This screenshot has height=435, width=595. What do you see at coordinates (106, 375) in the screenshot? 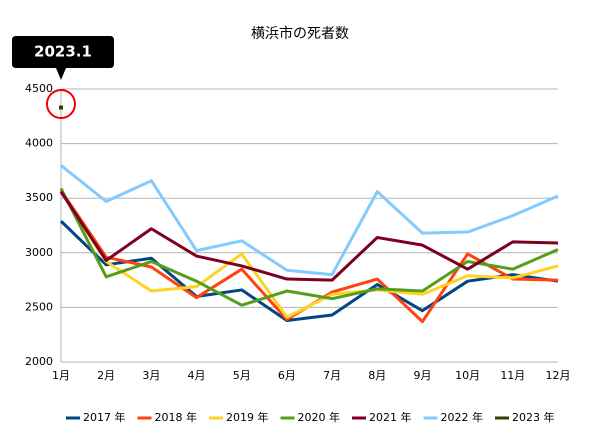
I see `x-tick-label: 2月` at bounding box center [106, 375].